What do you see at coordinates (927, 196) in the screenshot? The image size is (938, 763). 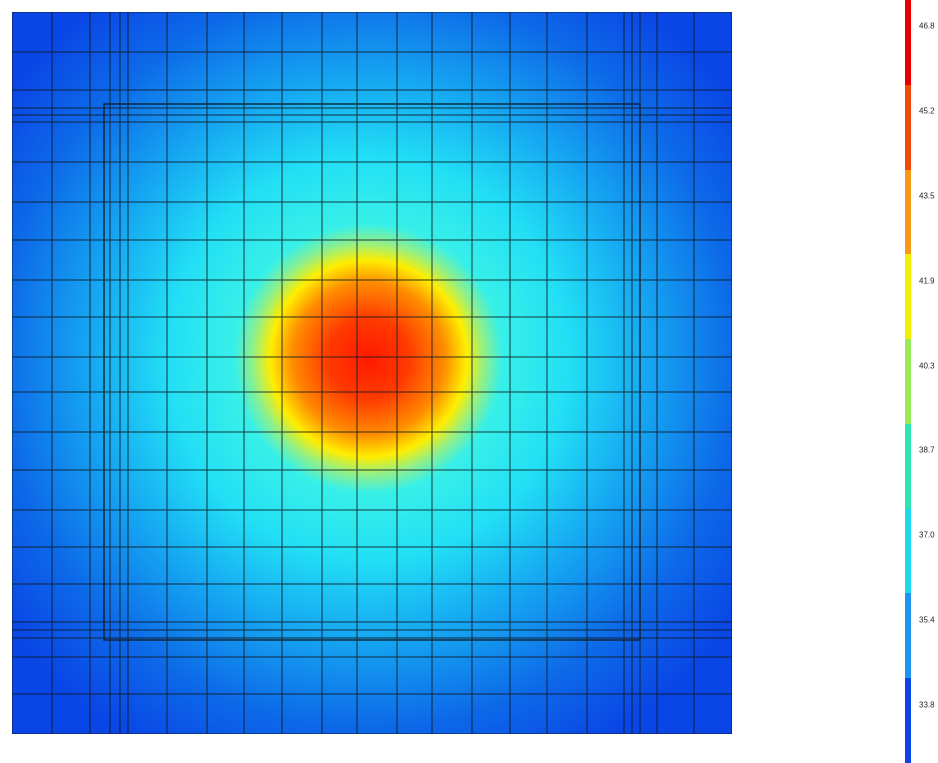 I see `legend-label: 43.5` at bounding box center [927, 196].